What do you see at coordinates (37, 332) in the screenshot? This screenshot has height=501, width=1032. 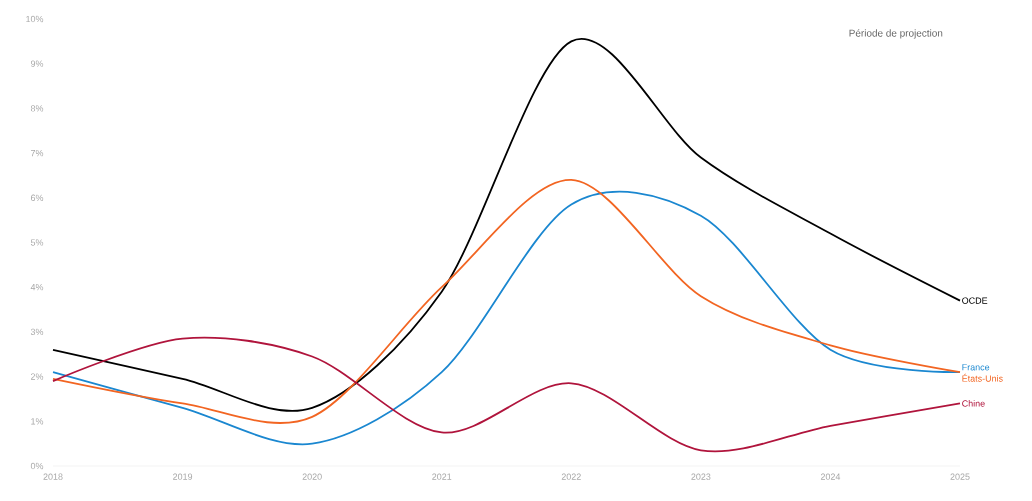 I see `y-tick-label: 3%` at bounding box center [37, 332].